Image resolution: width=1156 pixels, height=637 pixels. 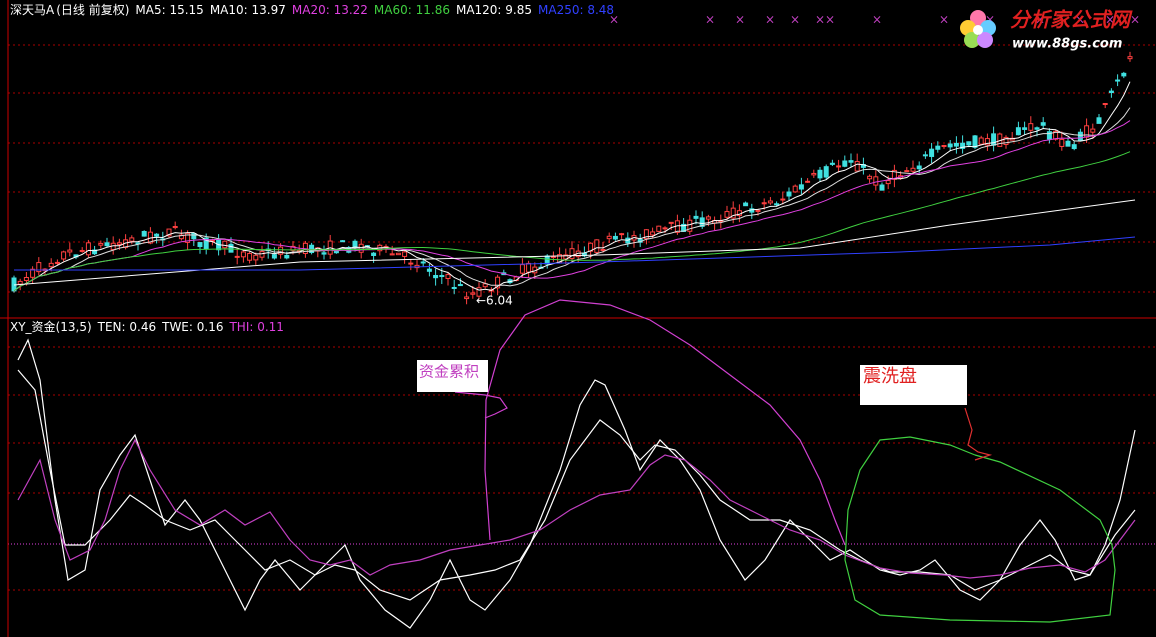 I want to click on logo-url: www.88gs.com, so click(x=1067, y=44).